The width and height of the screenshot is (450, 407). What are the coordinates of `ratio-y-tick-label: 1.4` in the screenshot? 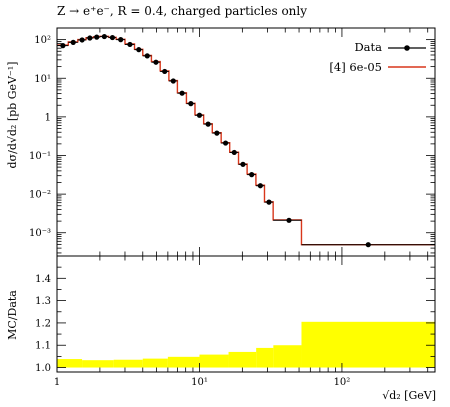 It's located at (43, 279).